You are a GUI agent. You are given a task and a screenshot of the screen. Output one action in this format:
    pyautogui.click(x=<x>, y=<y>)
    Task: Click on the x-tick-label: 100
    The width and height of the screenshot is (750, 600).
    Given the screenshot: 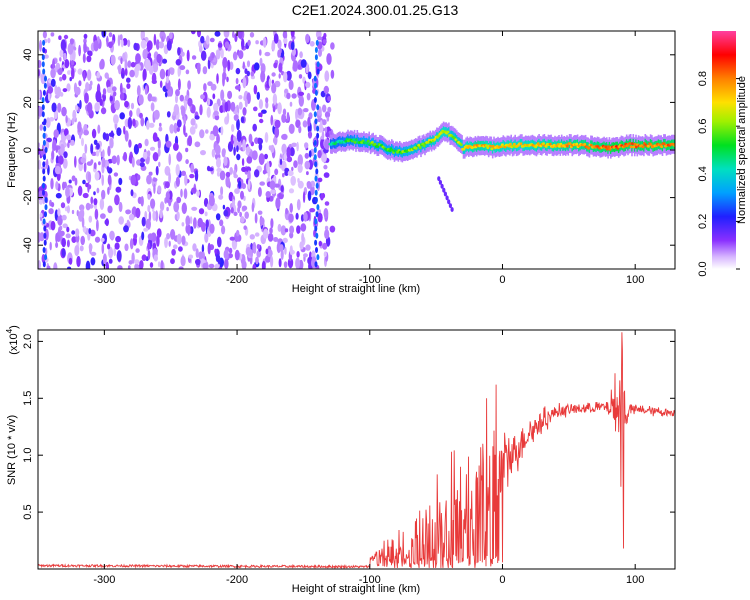 What is the action you would take?
    pyautogui.click(x=635, y=580)
    